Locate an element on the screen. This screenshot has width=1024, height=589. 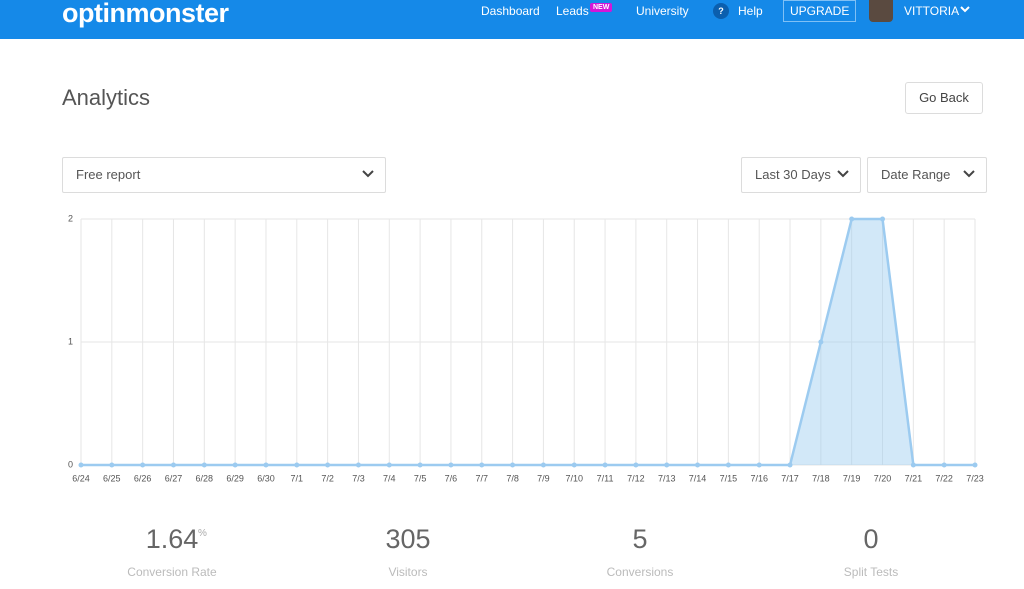
x-tick-label: 7/18 is located at coordinates (821, 478).